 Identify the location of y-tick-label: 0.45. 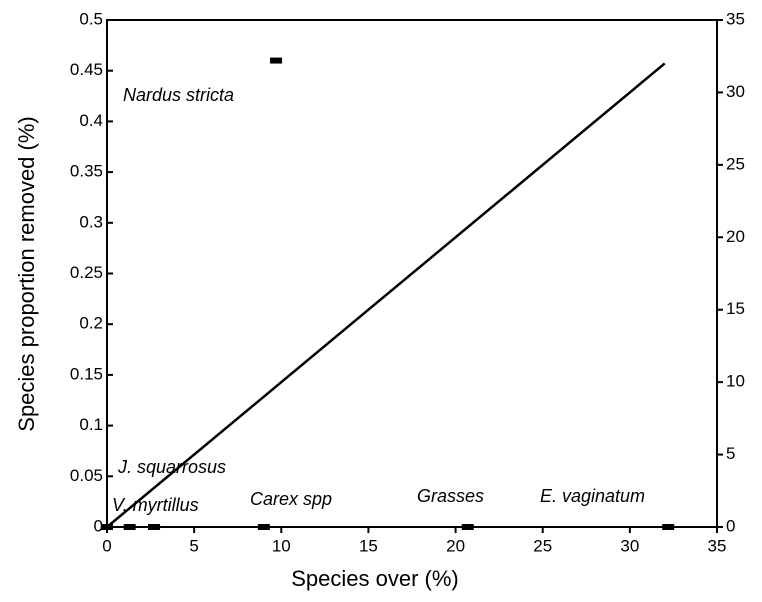
(86, 69).